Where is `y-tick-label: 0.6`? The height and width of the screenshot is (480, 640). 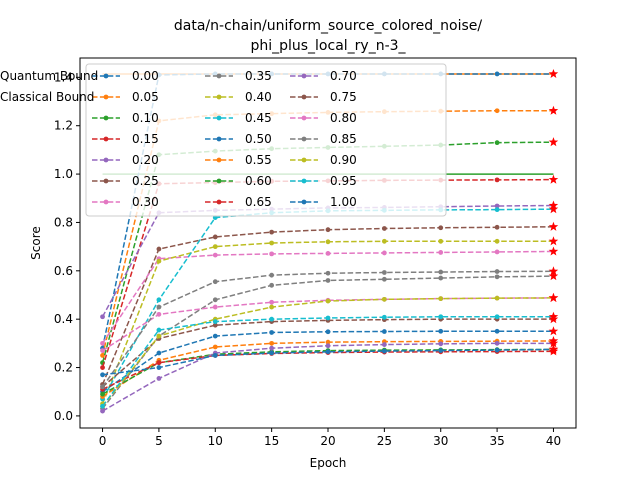
y-tick-label: 0.6 is located at coordinates (63, 271).